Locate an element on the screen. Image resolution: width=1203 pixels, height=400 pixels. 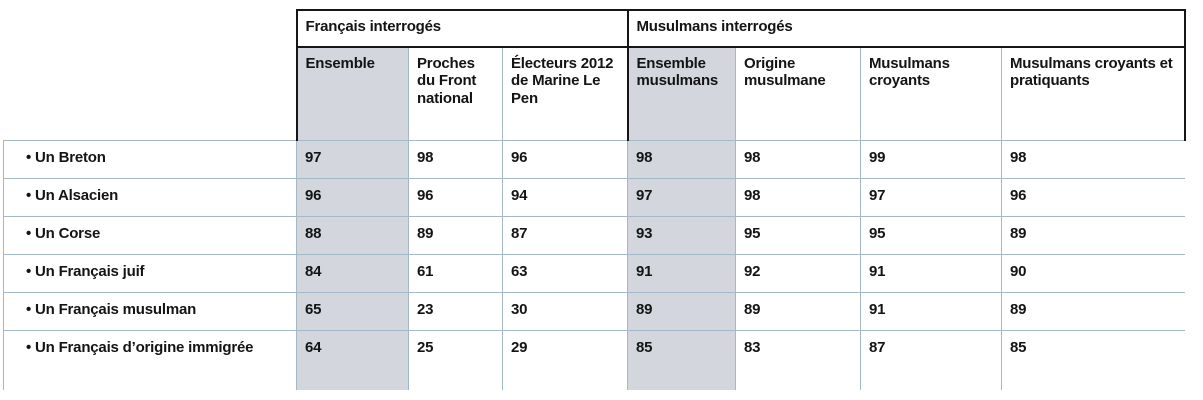
row-label: • Un Alsacien is located at coordinates (150, 196).